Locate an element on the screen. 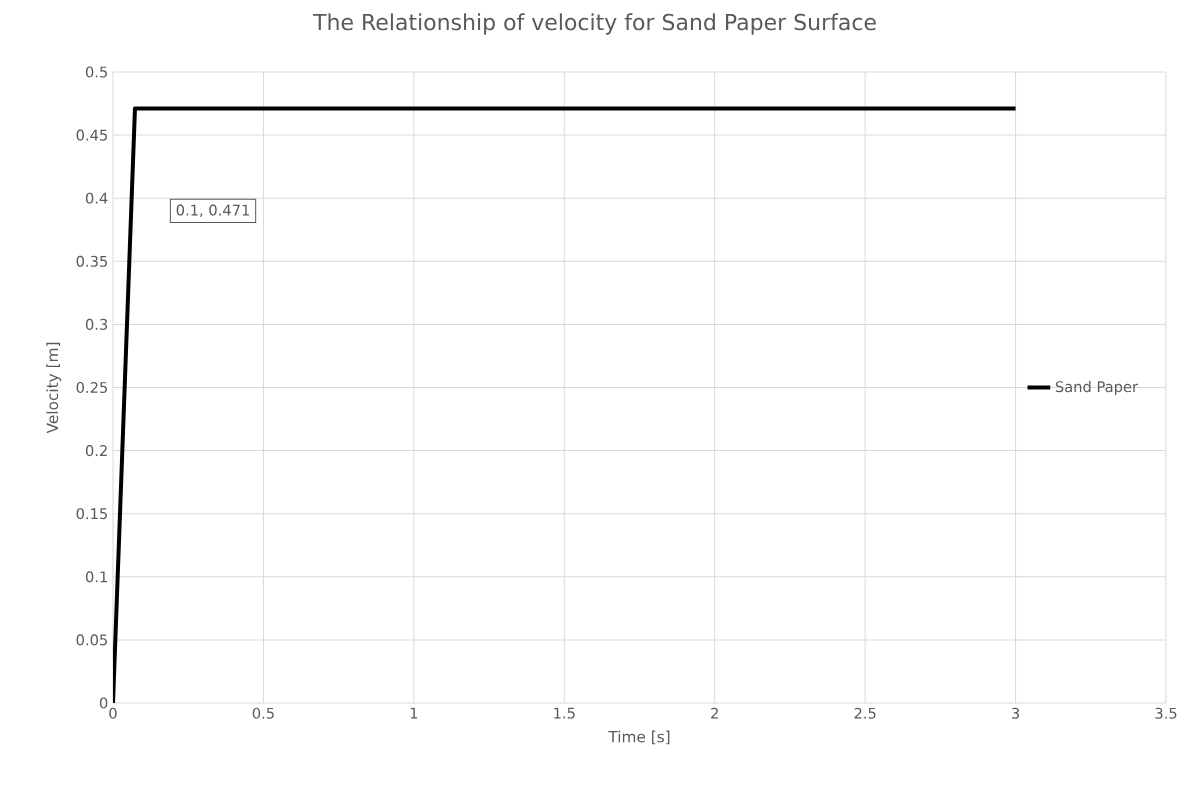 This screenshot has width=1190, height=787. x-tick-label: 1.5 is located at coordinates (564, 713).